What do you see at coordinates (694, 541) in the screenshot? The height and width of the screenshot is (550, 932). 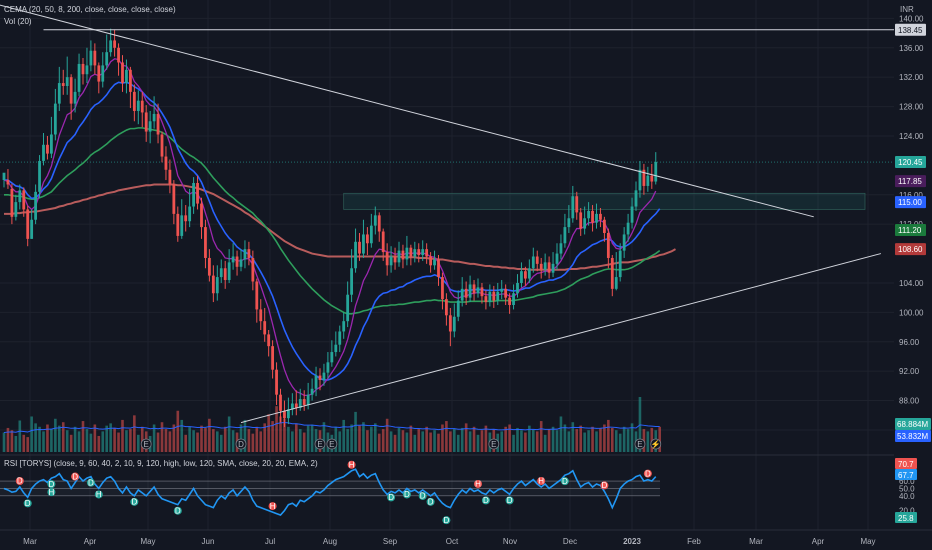 I see `time-tick: Feb` at bounding box center [694, 541].